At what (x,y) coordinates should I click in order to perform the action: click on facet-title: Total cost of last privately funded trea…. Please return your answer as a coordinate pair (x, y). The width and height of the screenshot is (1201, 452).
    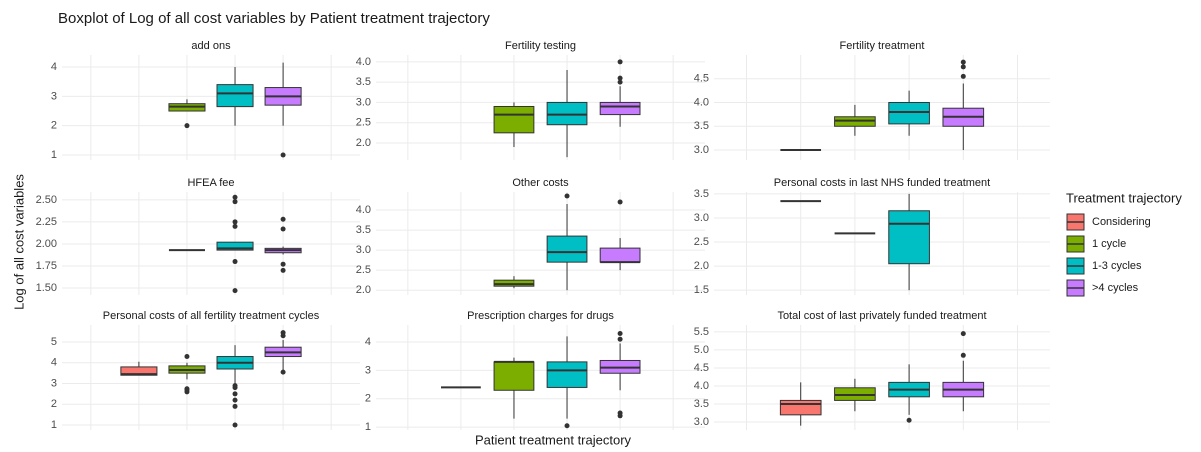
    Looking at the image, I should click on (881, 316).